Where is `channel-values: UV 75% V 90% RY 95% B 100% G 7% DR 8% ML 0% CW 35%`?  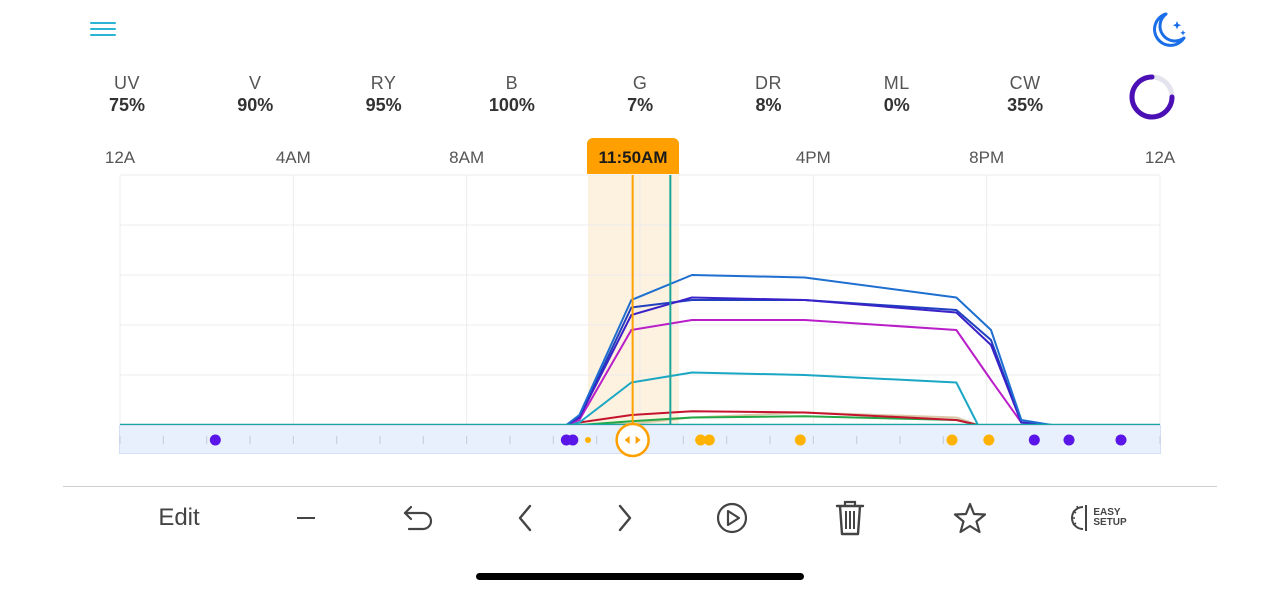
channel-values: UV 75% V 90% RY 95% B 100% G 7% DR 8% ML 0% CW 35% is located at coordinates (577, 97).